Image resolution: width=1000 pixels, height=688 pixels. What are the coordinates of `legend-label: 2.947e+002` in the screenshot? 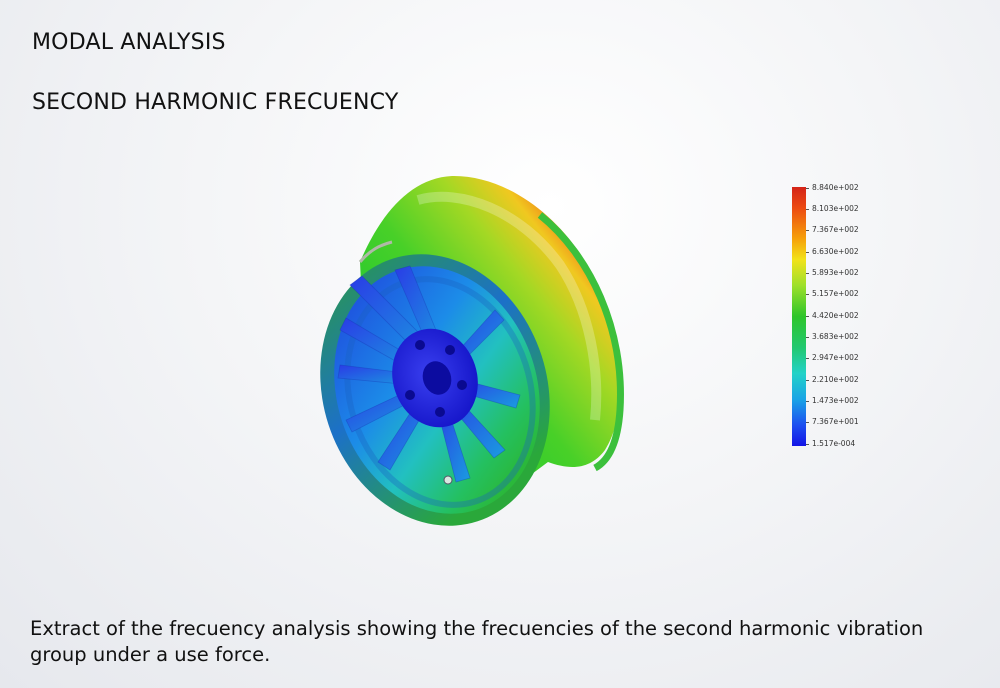 It's located at (835, 357).